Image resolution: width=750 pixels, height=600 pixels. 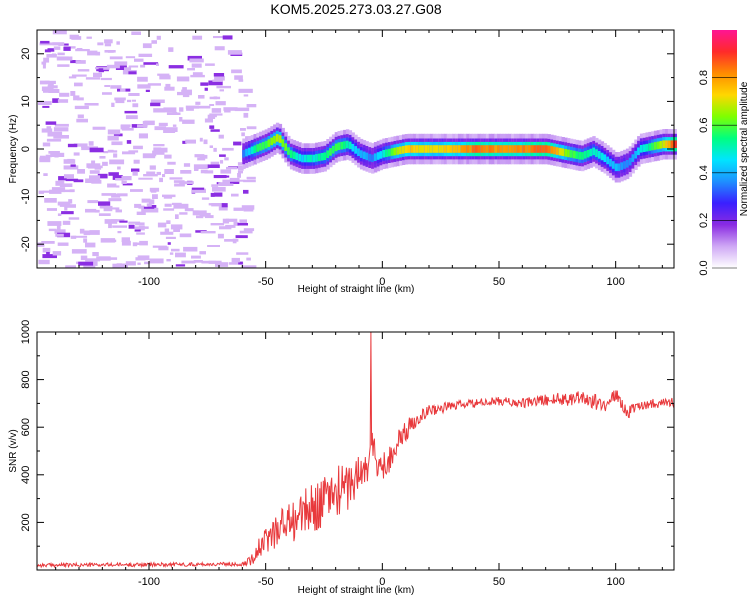 What do you see at coordinates (26, 332) in the screenshot?
I see `snr-y-tick-label: 1000` at bounding box center [26, 332].